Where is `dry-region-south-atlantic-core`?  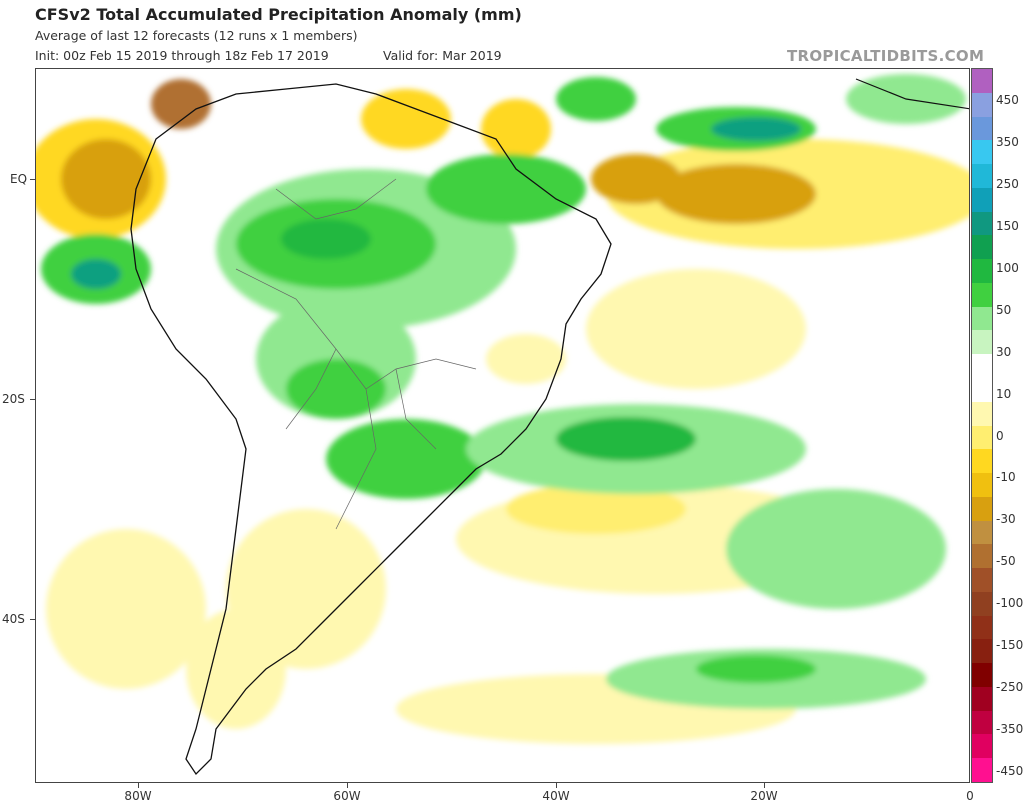 dry-region-south-atlantic-core is located at coordinates (596, 509).